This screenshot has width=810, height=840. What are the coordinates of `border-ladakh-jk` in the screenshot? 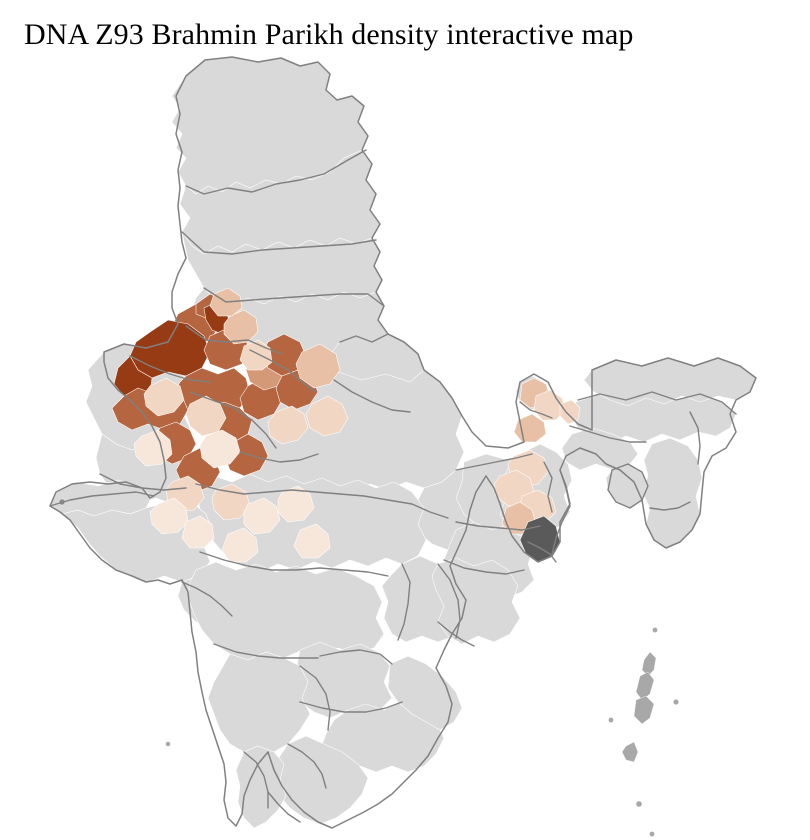 It's located at (276, 172).